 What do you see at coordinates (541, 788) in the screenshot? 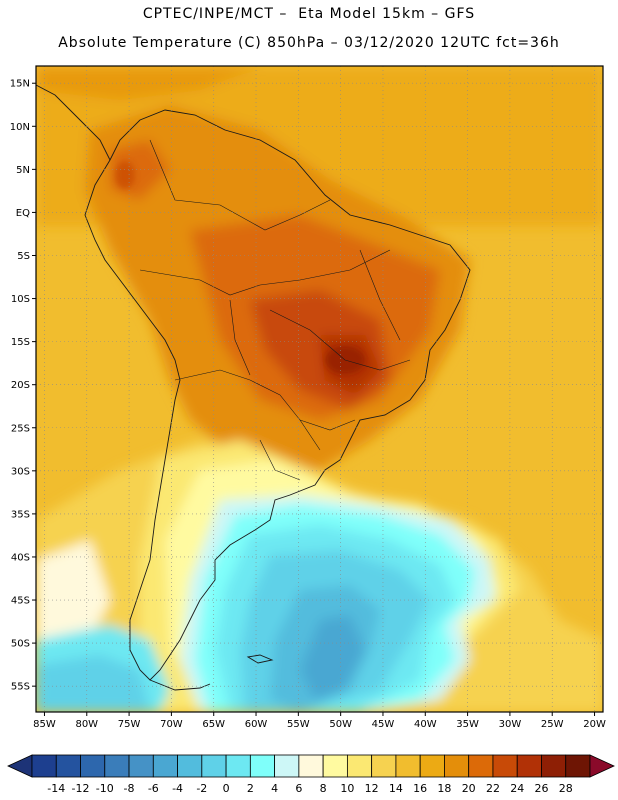
I see `colorbar-label: 26` at bounding box center [541, 788].